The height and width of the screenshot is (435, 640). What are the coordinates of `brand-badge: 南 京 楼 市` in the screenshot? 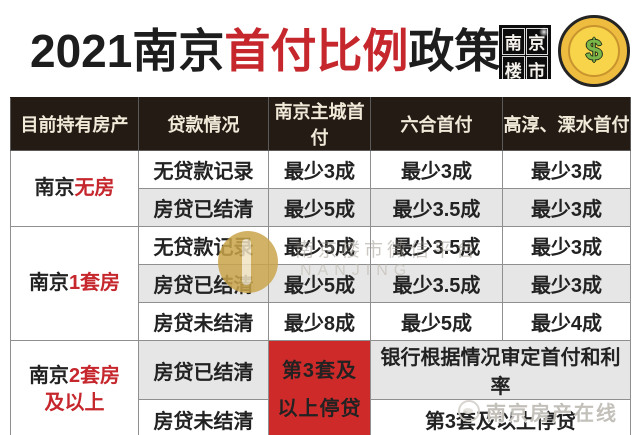 It's located at (525, 54).